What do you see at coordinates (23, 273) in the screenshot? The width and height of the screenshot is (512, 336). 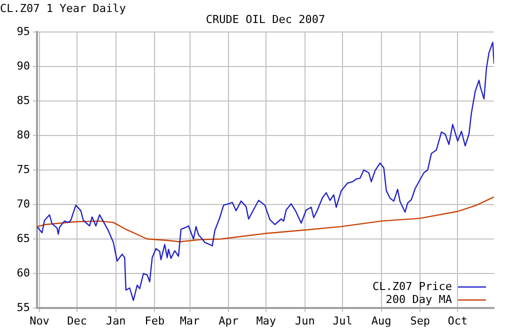 I see `y-tick-label: 60` at bounding box center [23, 273].